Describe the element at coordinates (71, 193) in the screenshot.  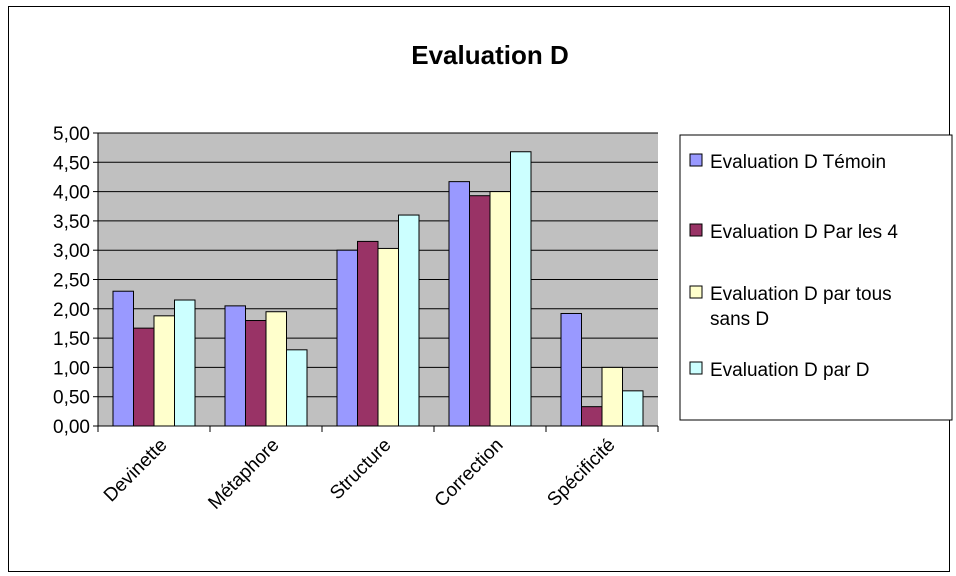
I see `y-tick-label: 4,00` at that location.